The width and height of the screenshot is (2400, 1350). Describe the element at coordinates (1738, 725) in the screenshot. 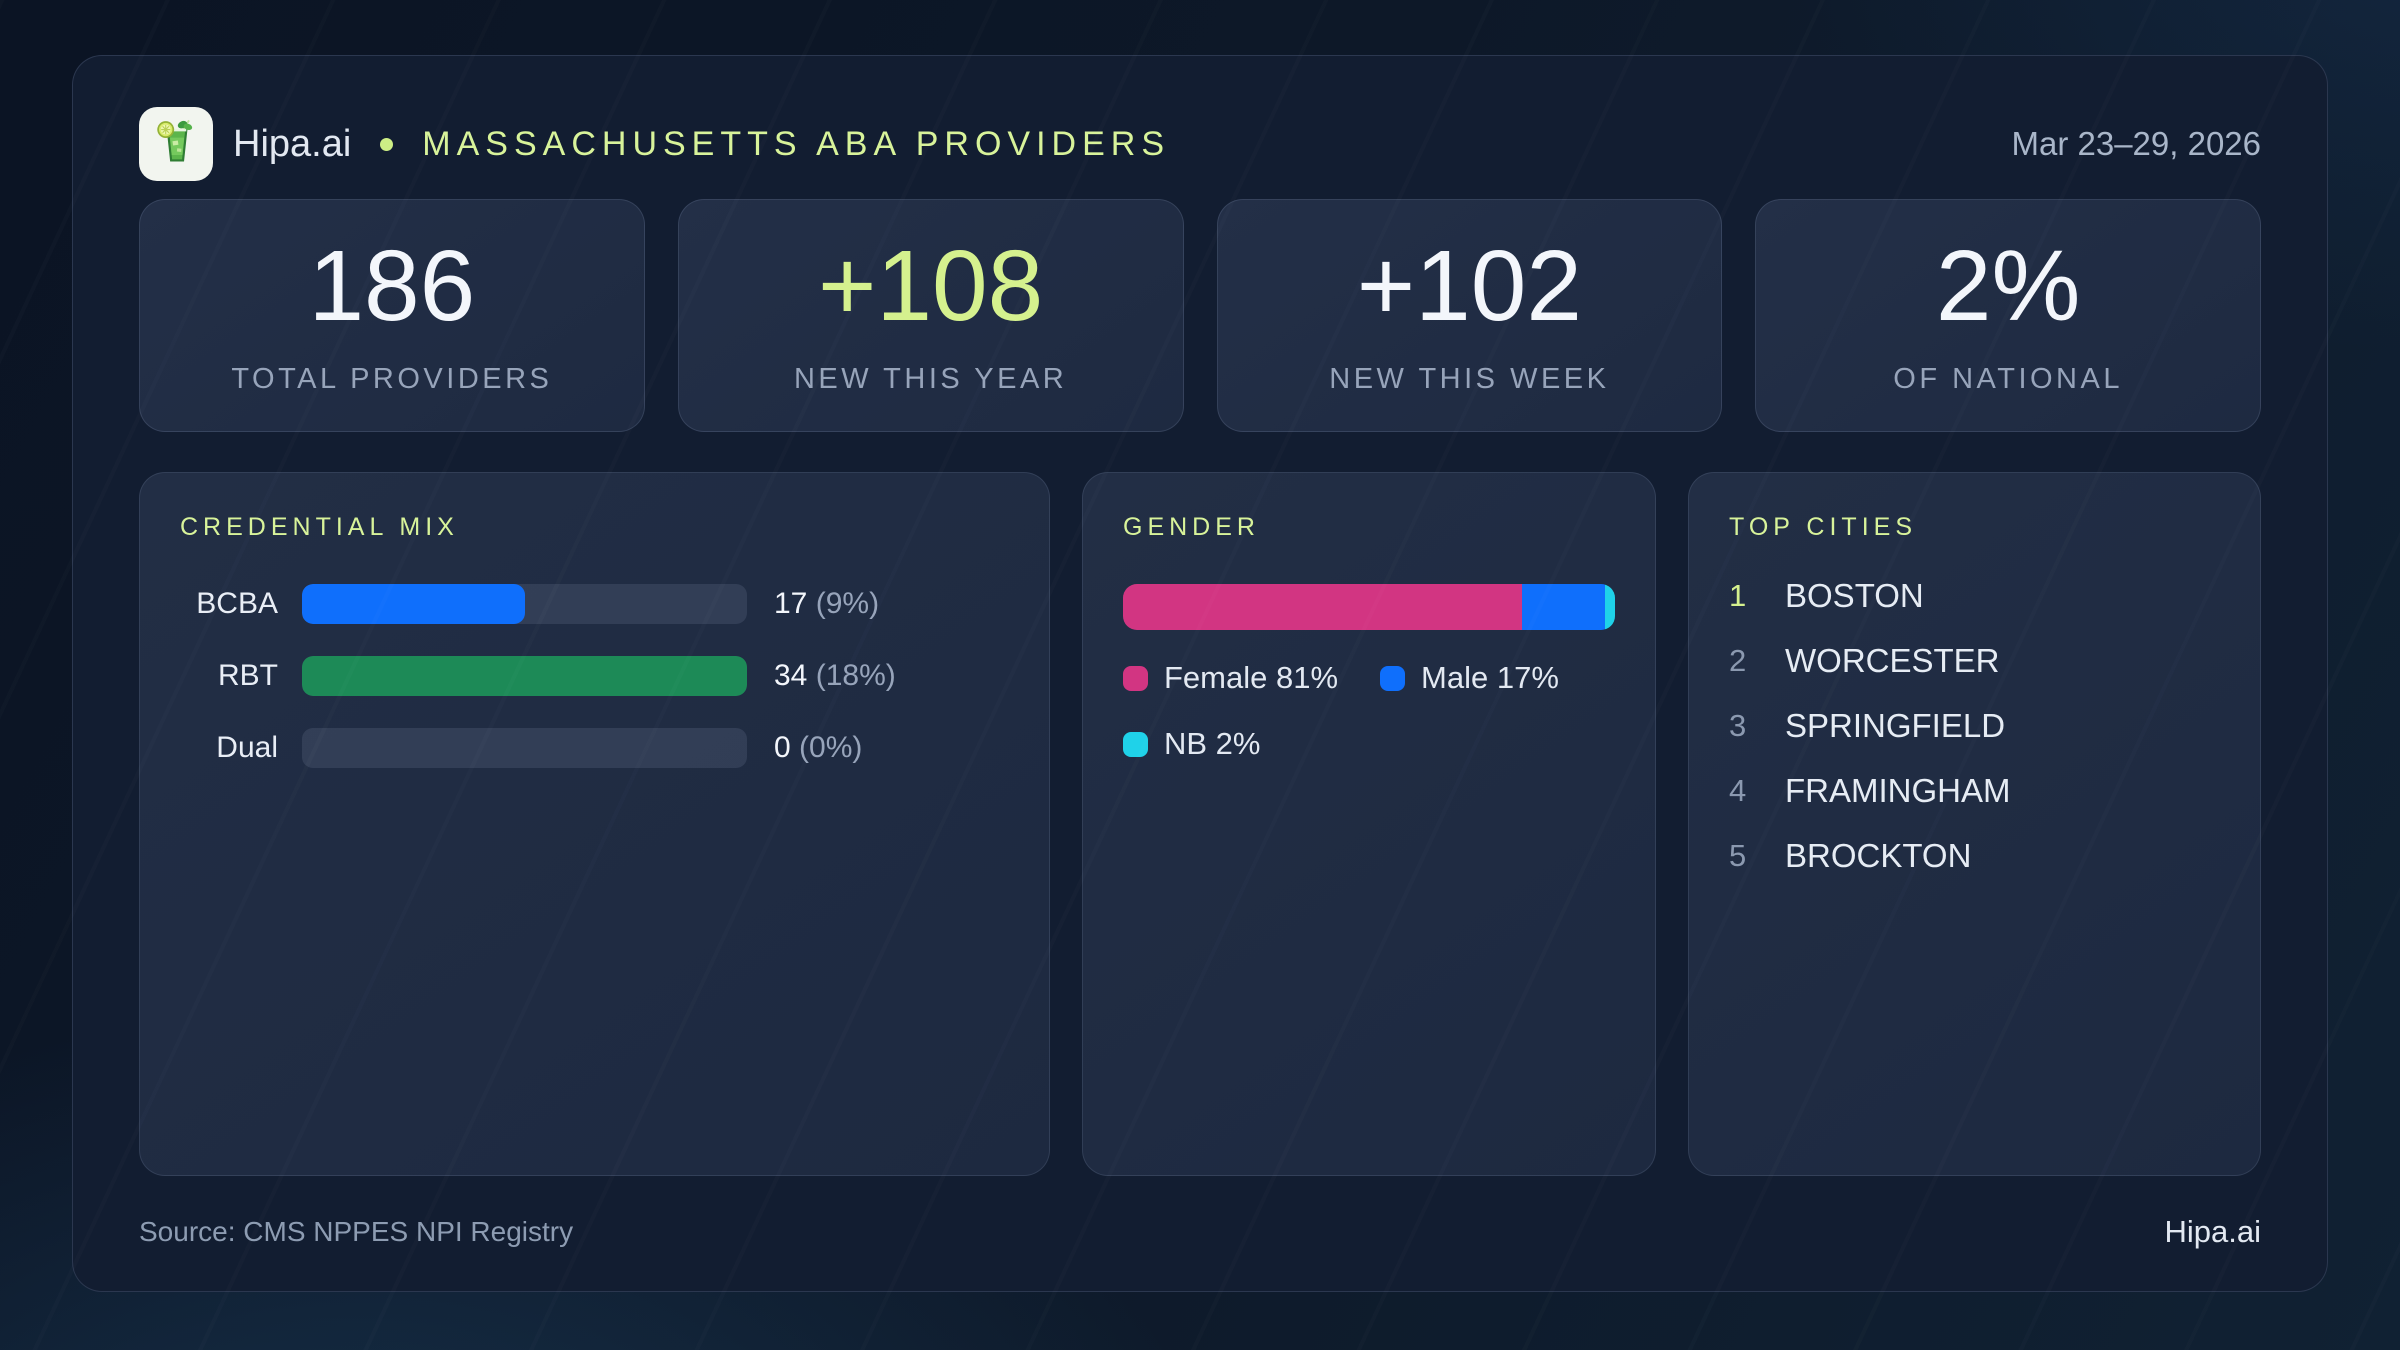

I see `city-rank: 3` at that location.